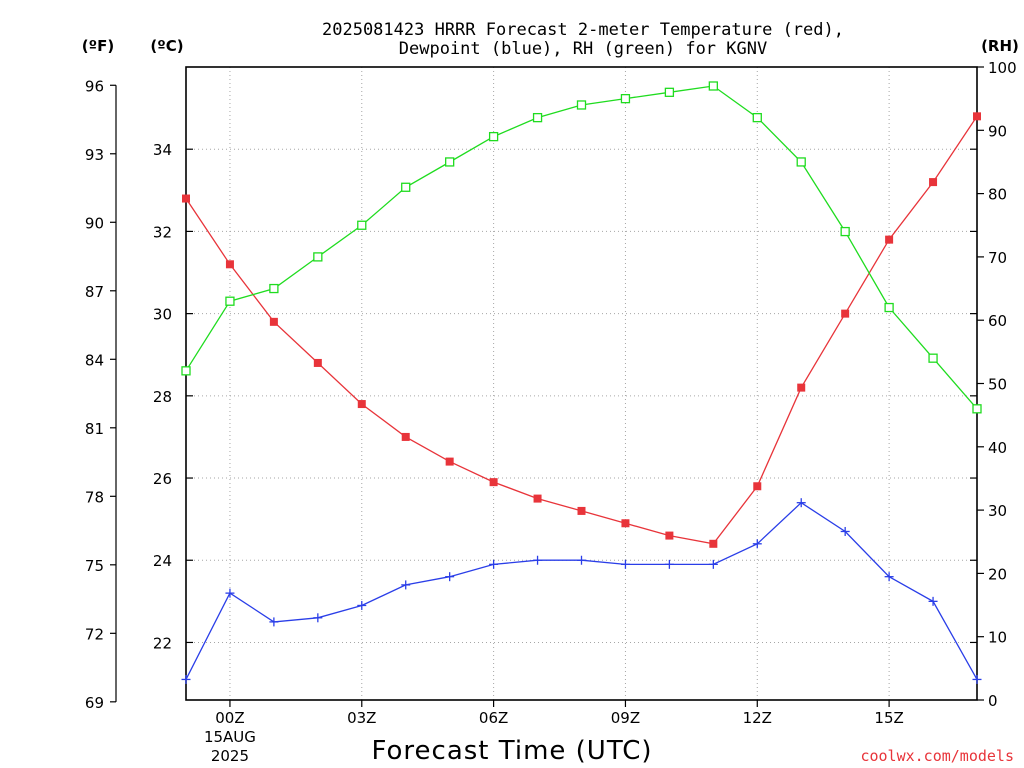 The image size is (1024, 768). What do you see at coordinates (757, 718) in the screenshot?
I see `x-tick-label: 12Z` at bounding box center [757, 718].